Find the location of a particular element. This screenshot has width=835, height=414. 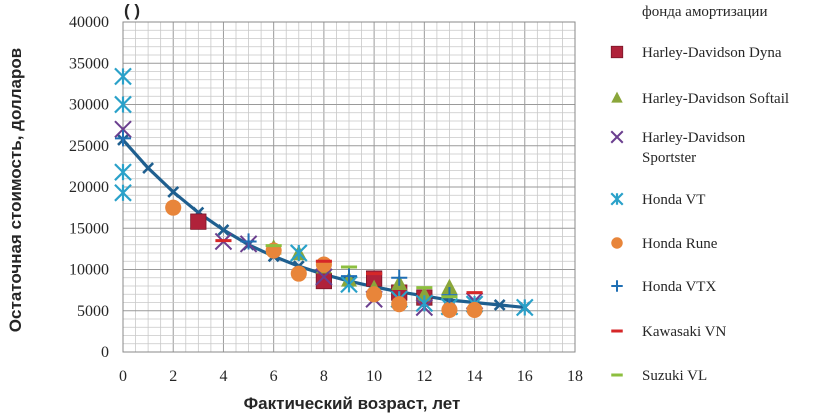

legend-label-kawasaki-vn: Kawasaki VN is located at coordinates (684, 332).